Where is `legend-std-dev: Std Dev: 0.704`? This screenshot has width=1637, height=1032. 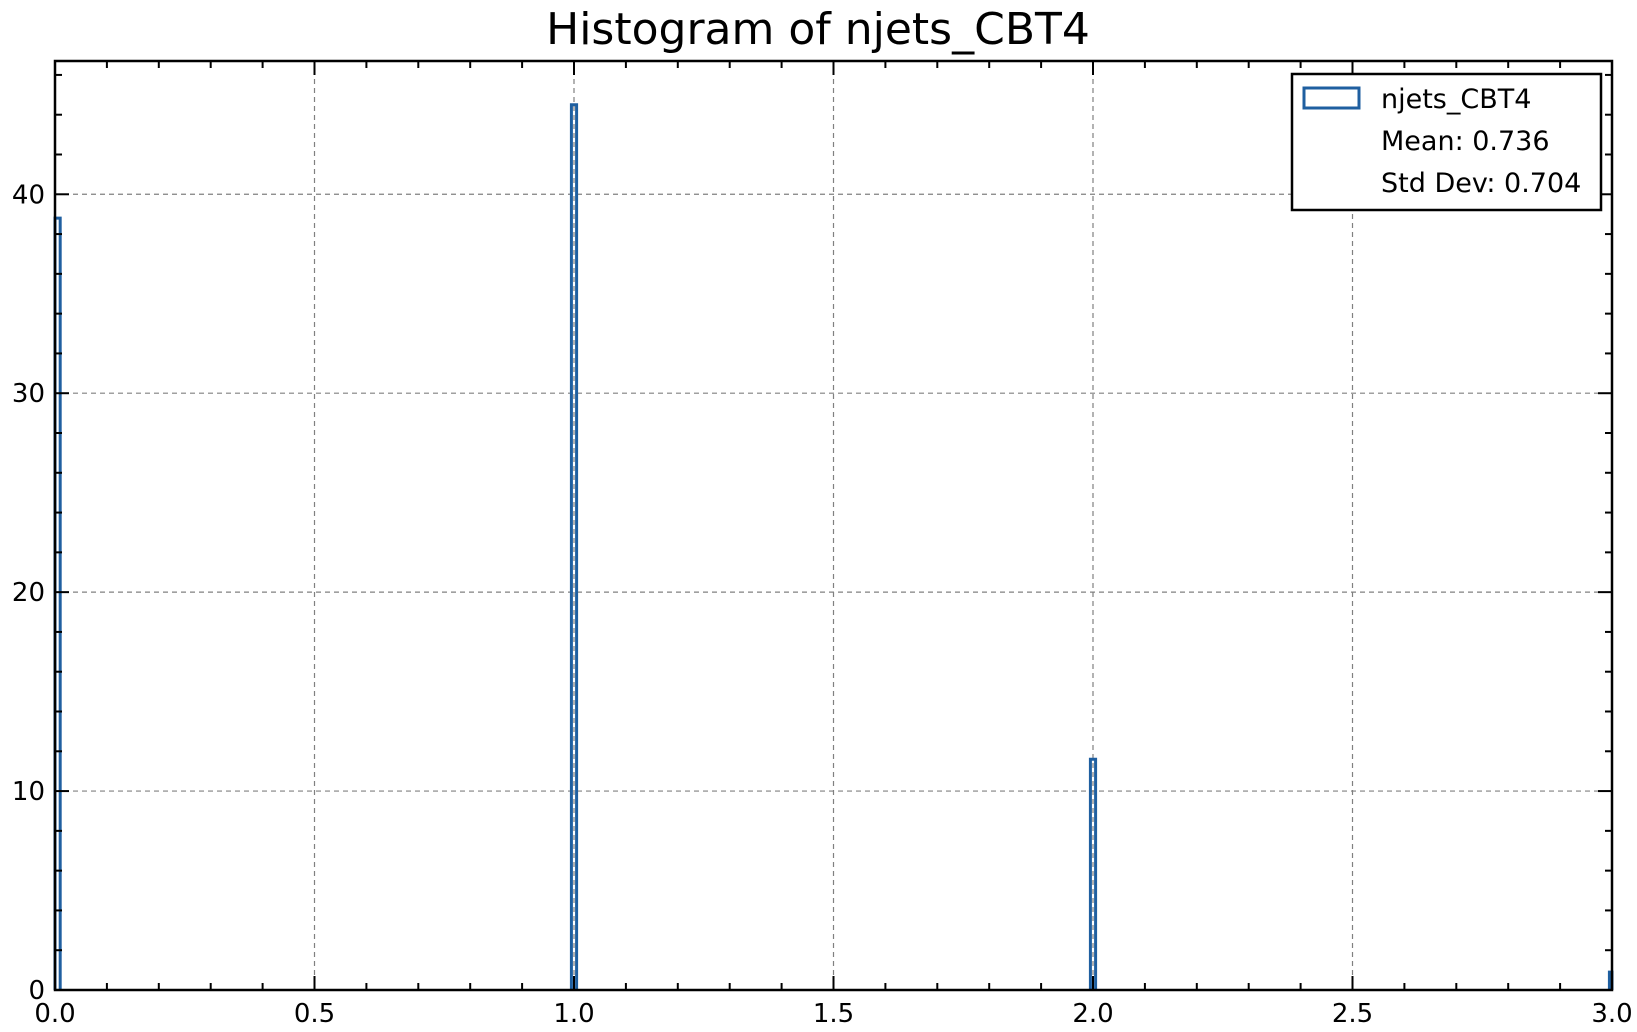 legend-std-dev: Std Dev: 0.704 is located at coordinates (1481, 183).